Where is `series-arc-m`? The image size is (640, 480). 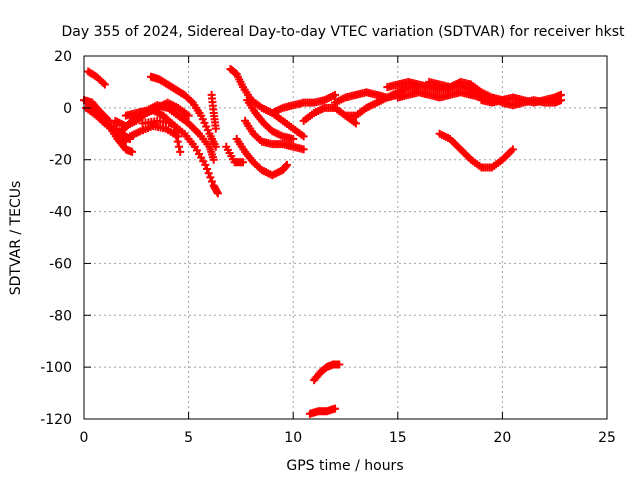
series-arc-m is located at coordinates (274, 135).